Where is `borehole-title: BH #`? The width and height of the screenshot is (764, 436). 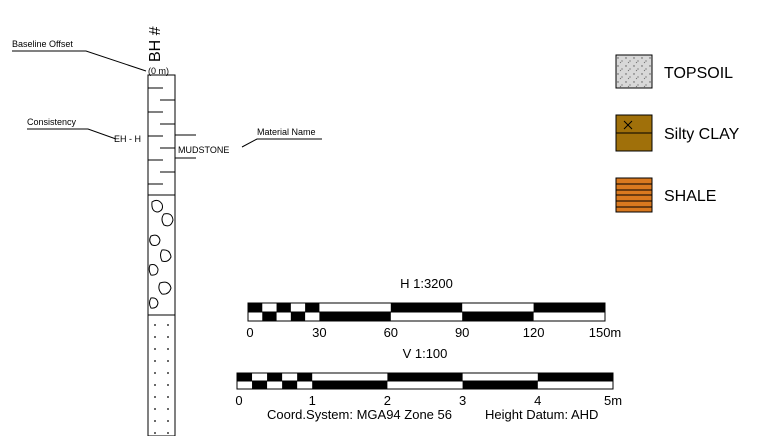
borehole-title: BH # is located at coordinates (155, 44).